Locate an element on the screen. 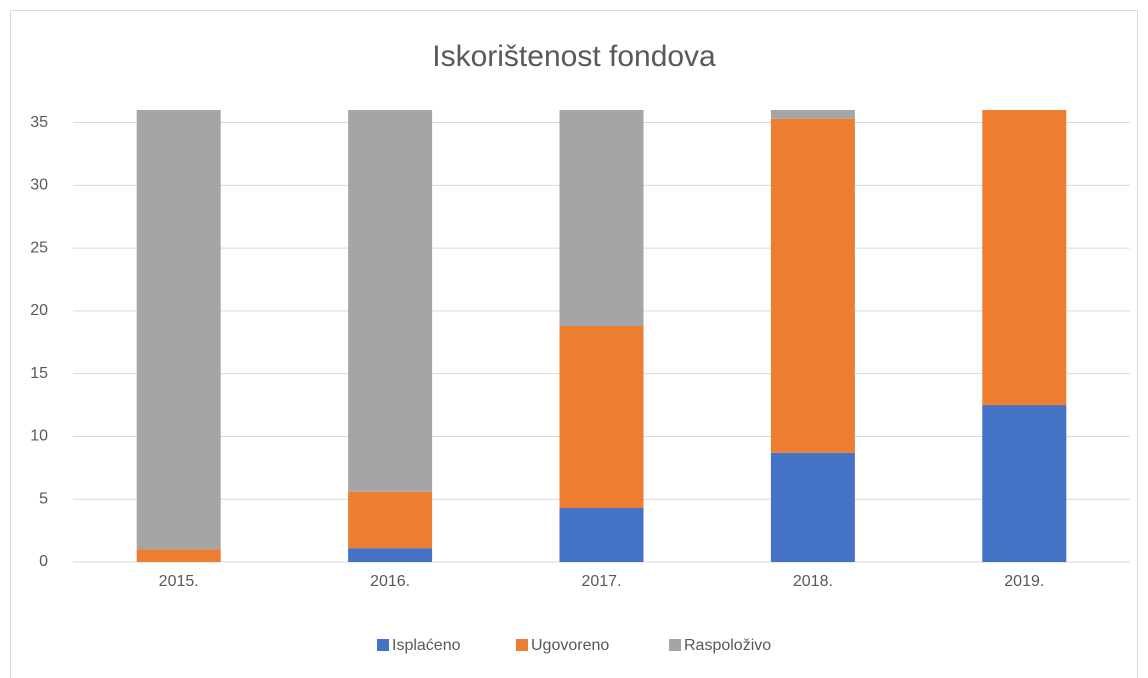 The width and height of the screenshot is (1148, 678). legend-label: Isplaćeno is located at coordinates (426, 645).